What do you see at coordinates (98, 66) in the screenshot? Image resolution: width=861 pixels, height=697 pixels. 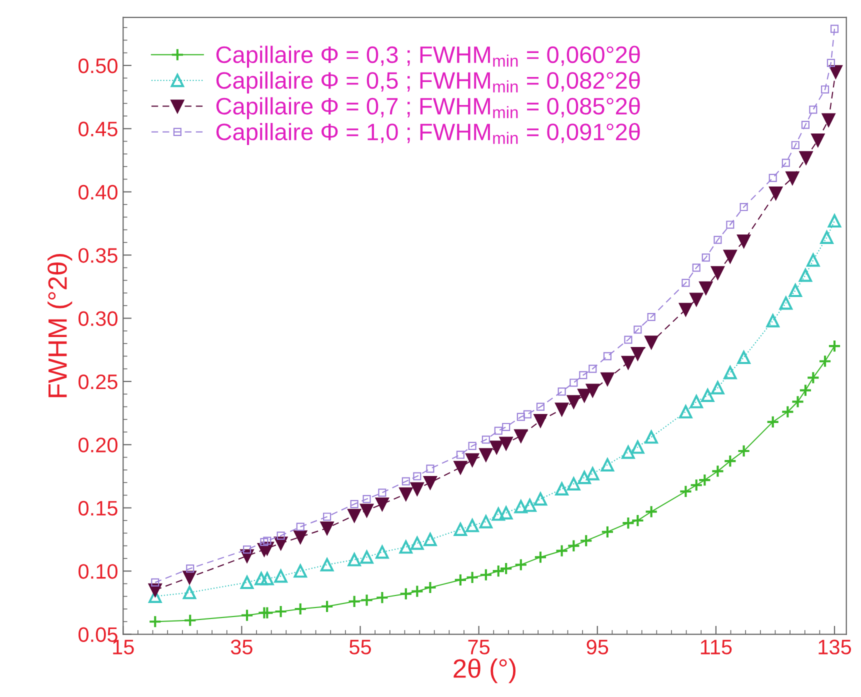 I see `y-tick-label: 0.50` at bounding box center [98, 66].